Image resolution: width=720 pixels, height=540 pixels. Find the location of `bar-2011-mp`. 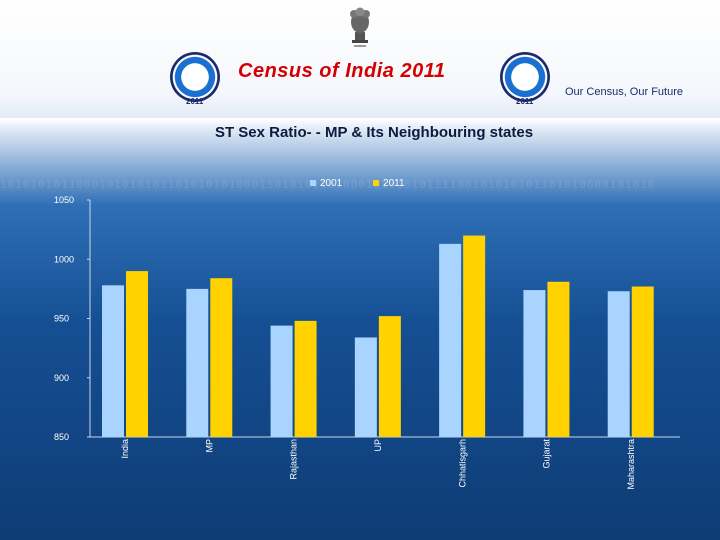

bar-2011-mp is located at coordinates (221, 357).